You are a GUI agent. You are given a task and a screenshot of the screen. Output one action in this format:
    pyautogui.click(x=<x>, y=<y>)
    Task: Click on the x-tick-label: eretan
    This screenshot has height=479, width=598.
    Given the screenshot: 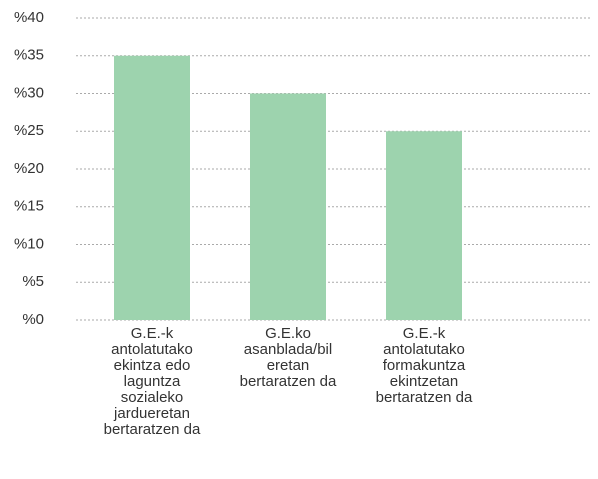 What is the action you would take?
    pyautogui.click(x=288, y=365)
    